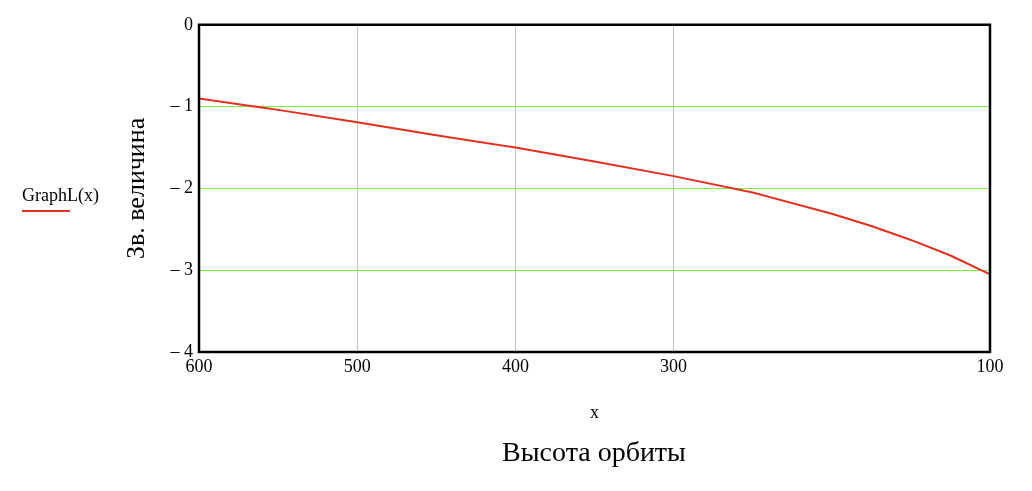  What do you see at coordinates (181, 187) in the screenshot?
I see `y-tick-label: – 2` at bounding box center [181, 187].